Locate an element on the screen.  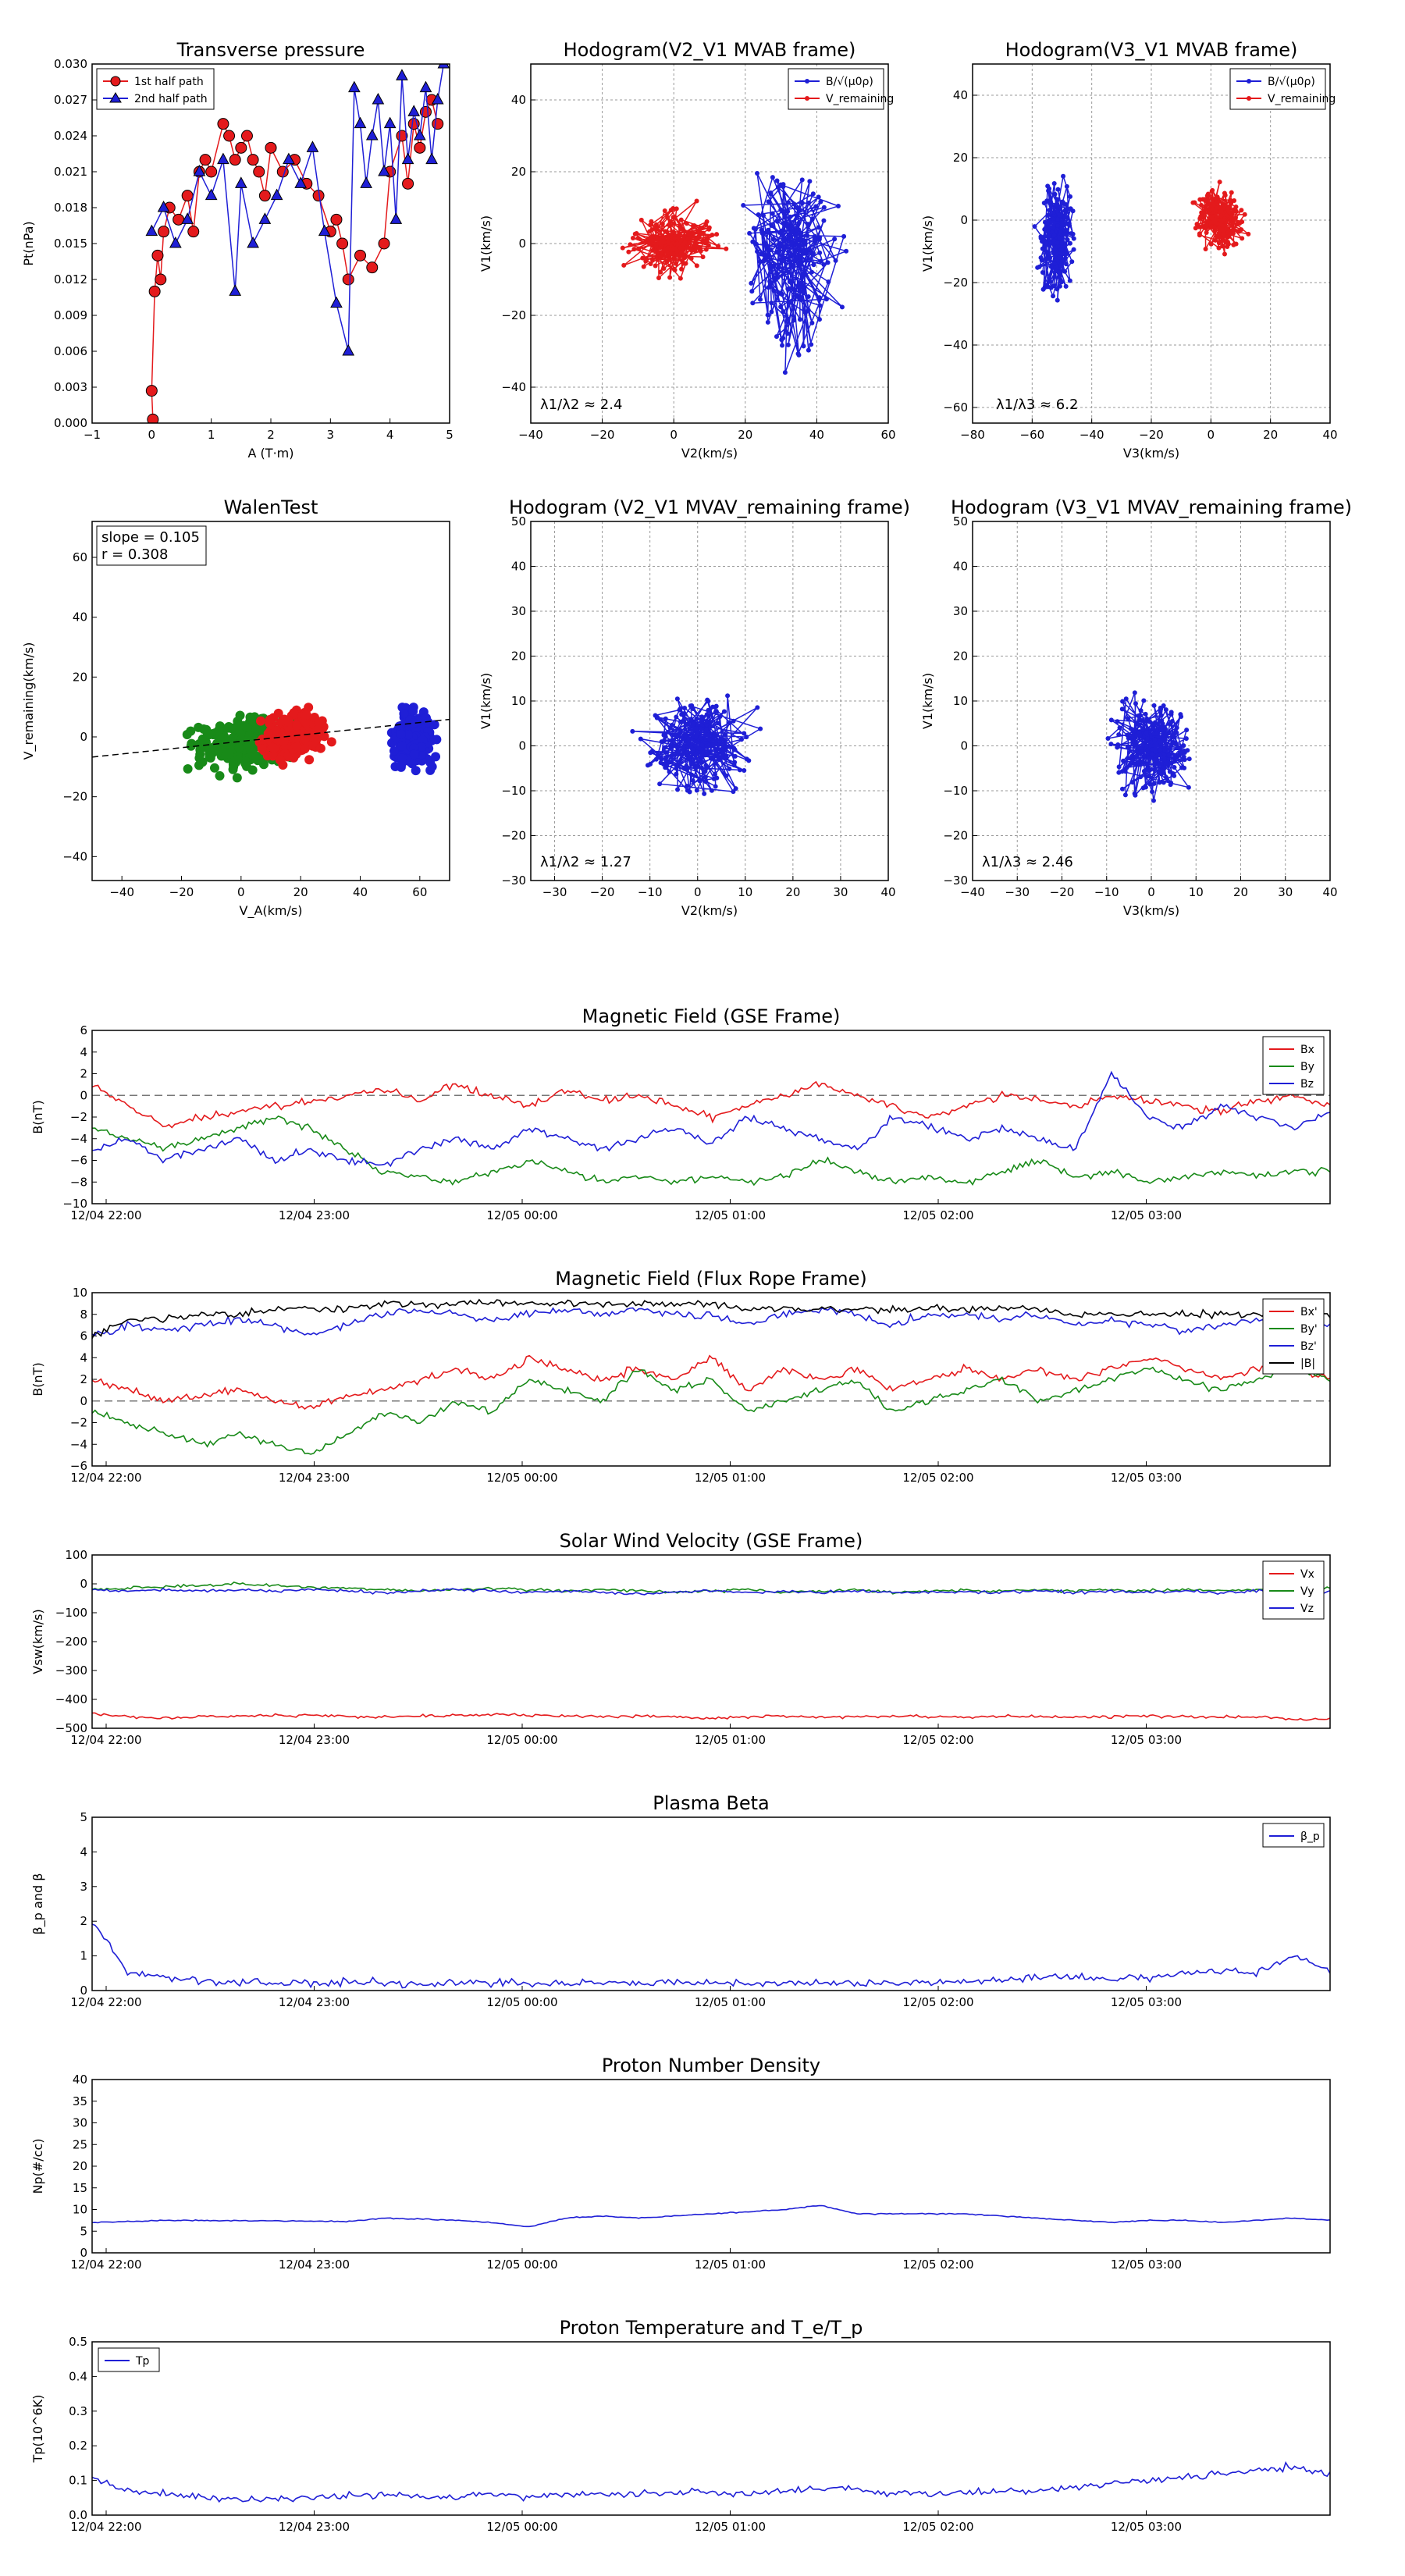
y-tick-label: −6 is located at coordinates (78, 1161).